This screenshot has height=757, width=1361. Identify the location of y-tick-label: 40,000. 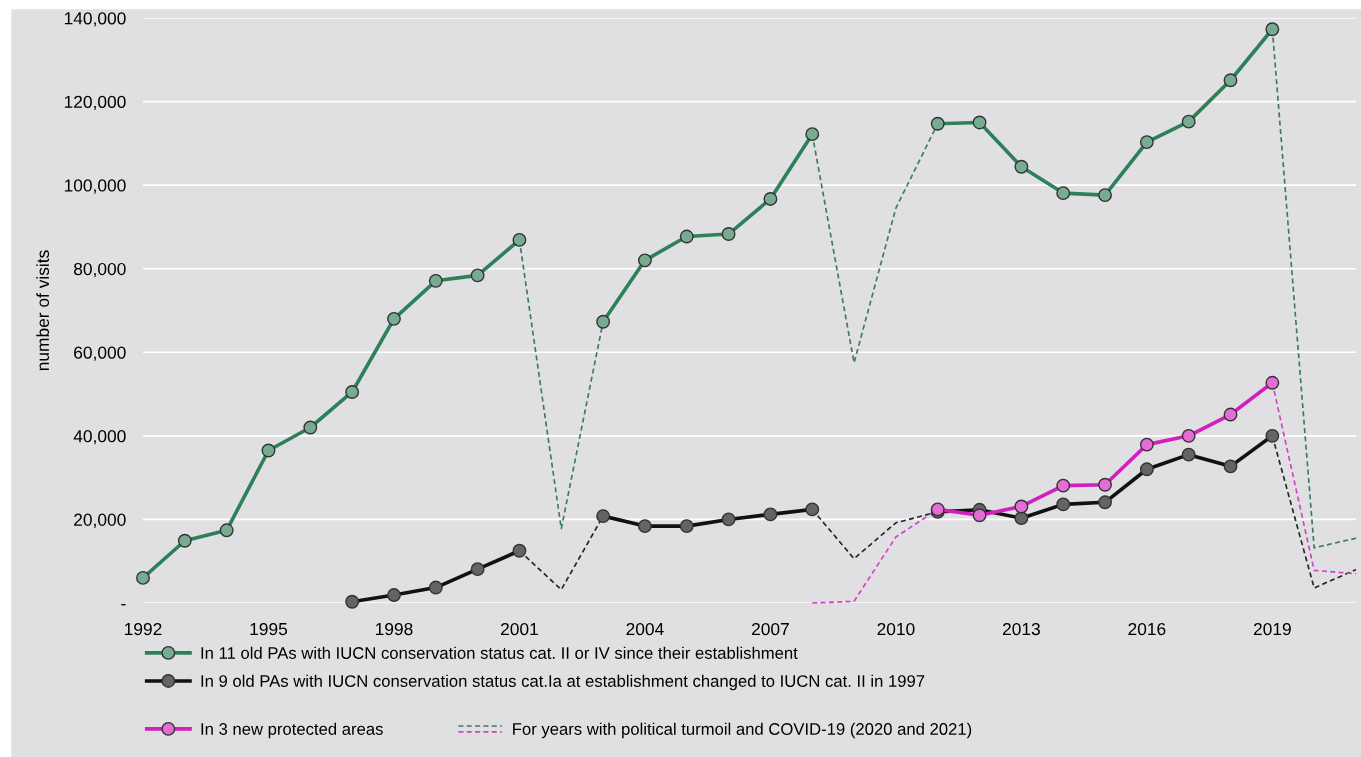
(99, 437).